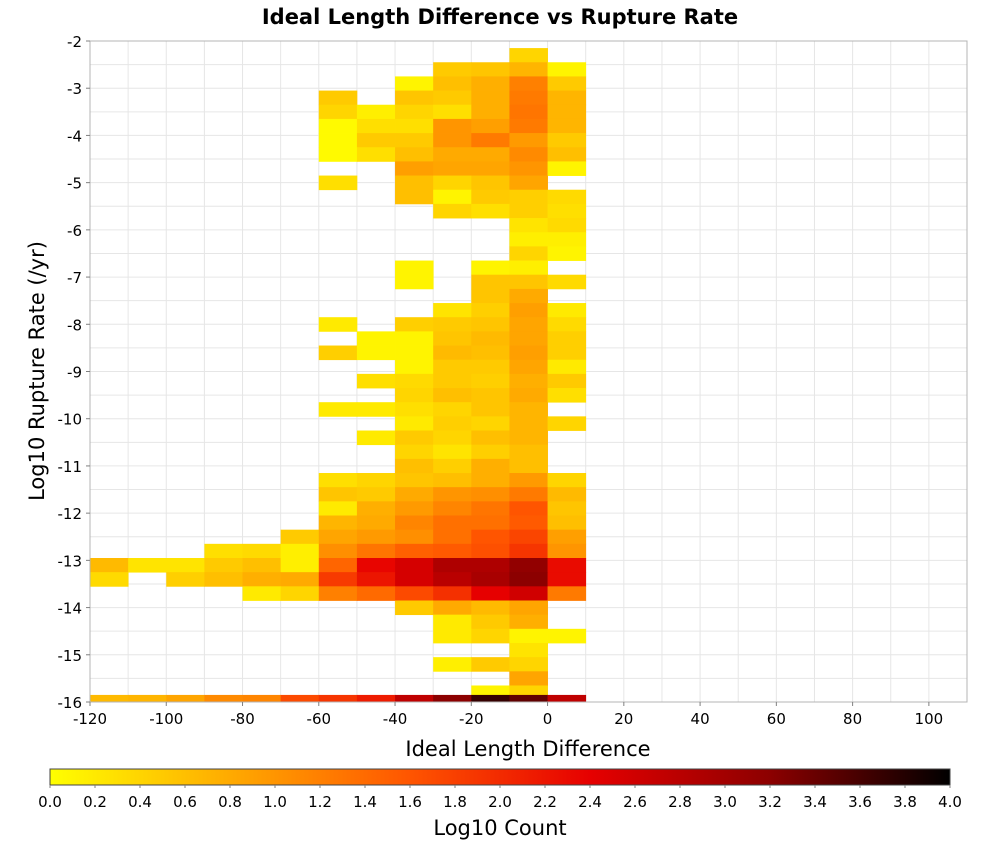 The width and height of the screenshot is (1000, 850). Describe the element at coordinates (950, 802) in the screenshot. I see `colorbar-tick-label: 4.0` at that location.